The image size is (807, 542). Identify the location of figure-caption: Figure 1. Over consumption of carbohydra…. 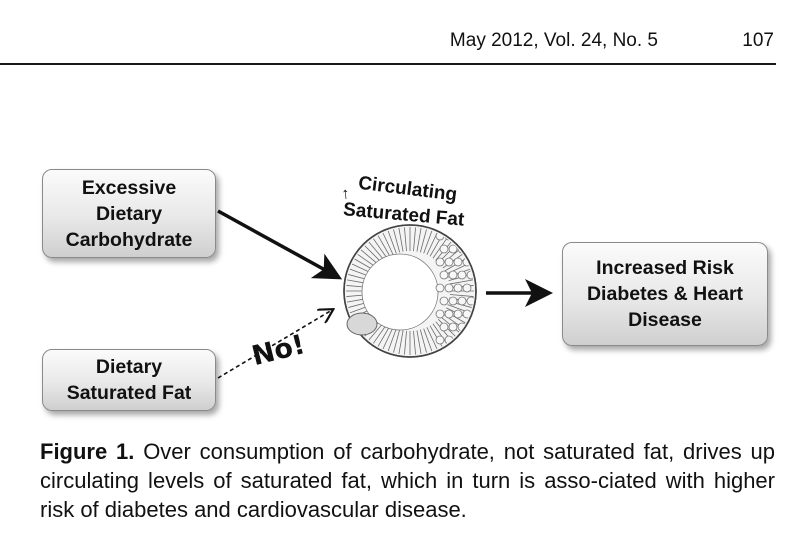
(407, 480).